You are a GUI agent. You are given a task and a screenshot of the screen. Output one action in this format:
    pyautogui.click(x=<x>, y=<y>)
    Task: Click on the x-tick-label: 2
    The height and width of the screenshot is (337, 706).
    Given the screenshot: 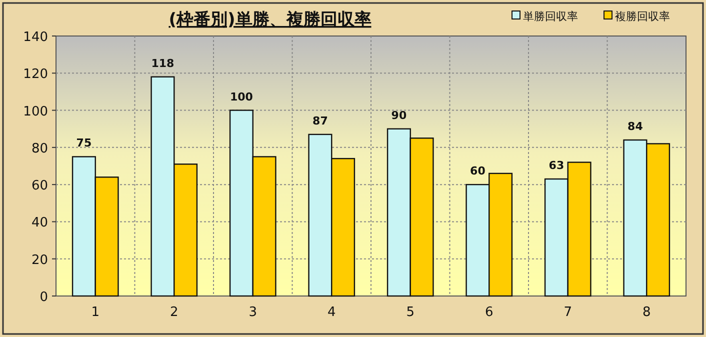 What is the action you would take?
    pyautogui.click(x=174, y=312)
    